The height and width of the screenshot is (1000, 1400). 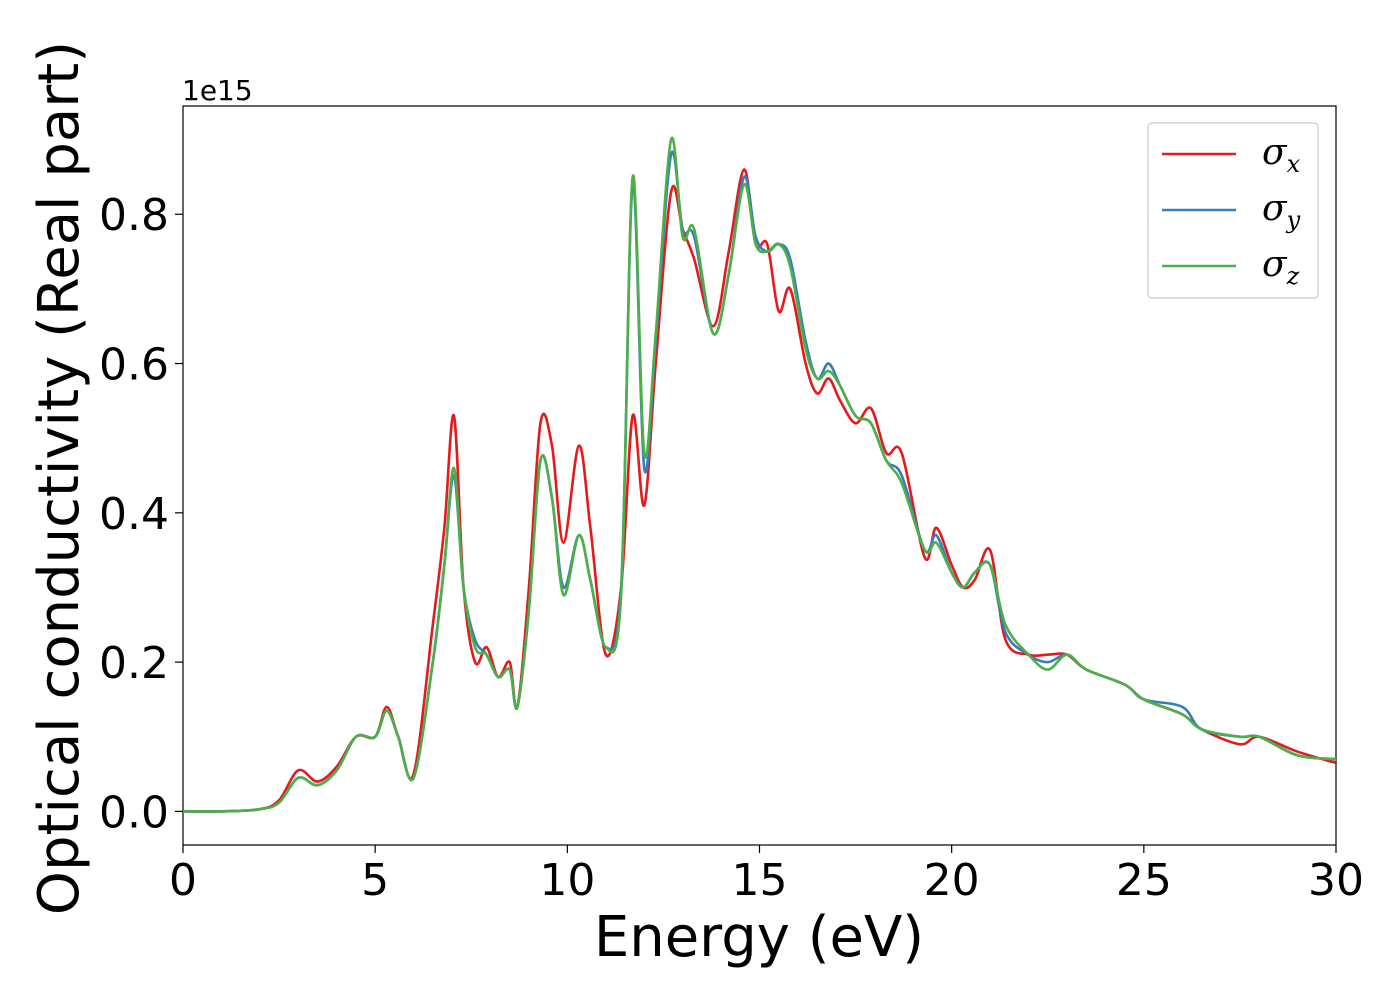 I want to click on x-tick-label: 15, so click(x=760, y=880).